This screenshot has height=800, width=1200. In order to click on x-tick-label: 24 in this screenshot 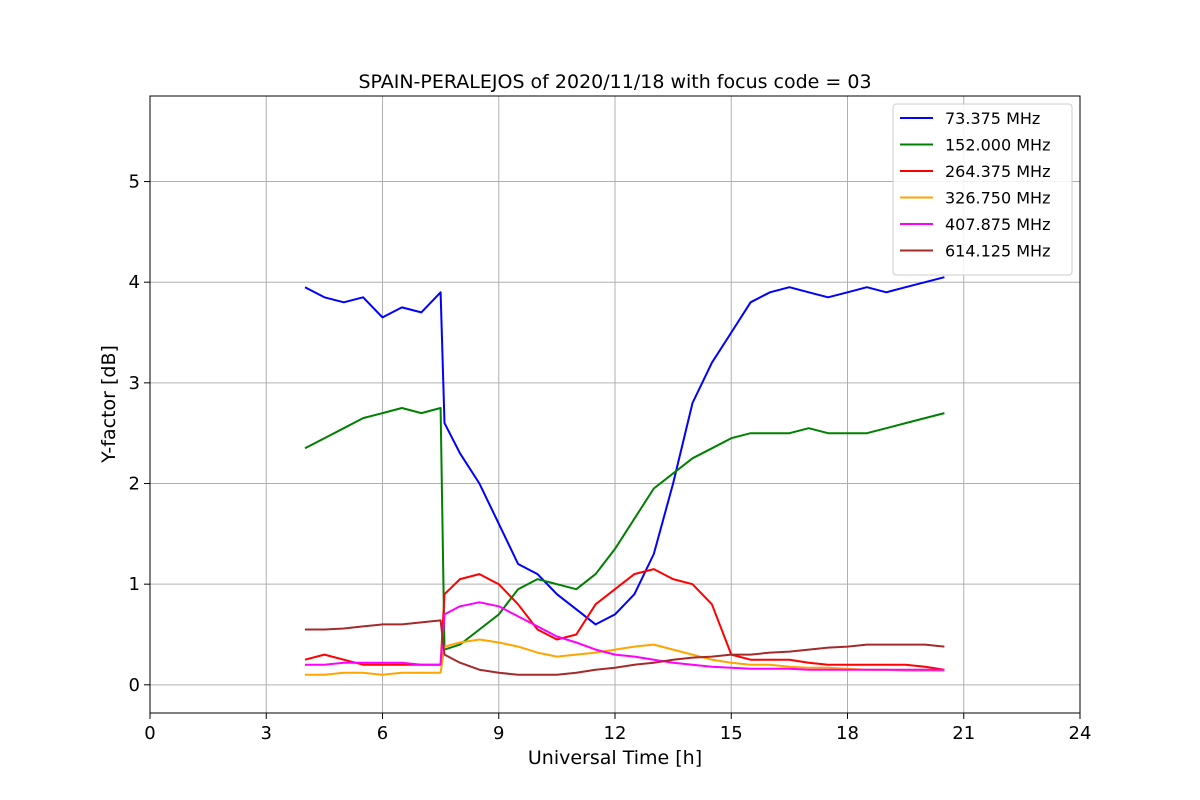, I will do `click(1080, 733)`.